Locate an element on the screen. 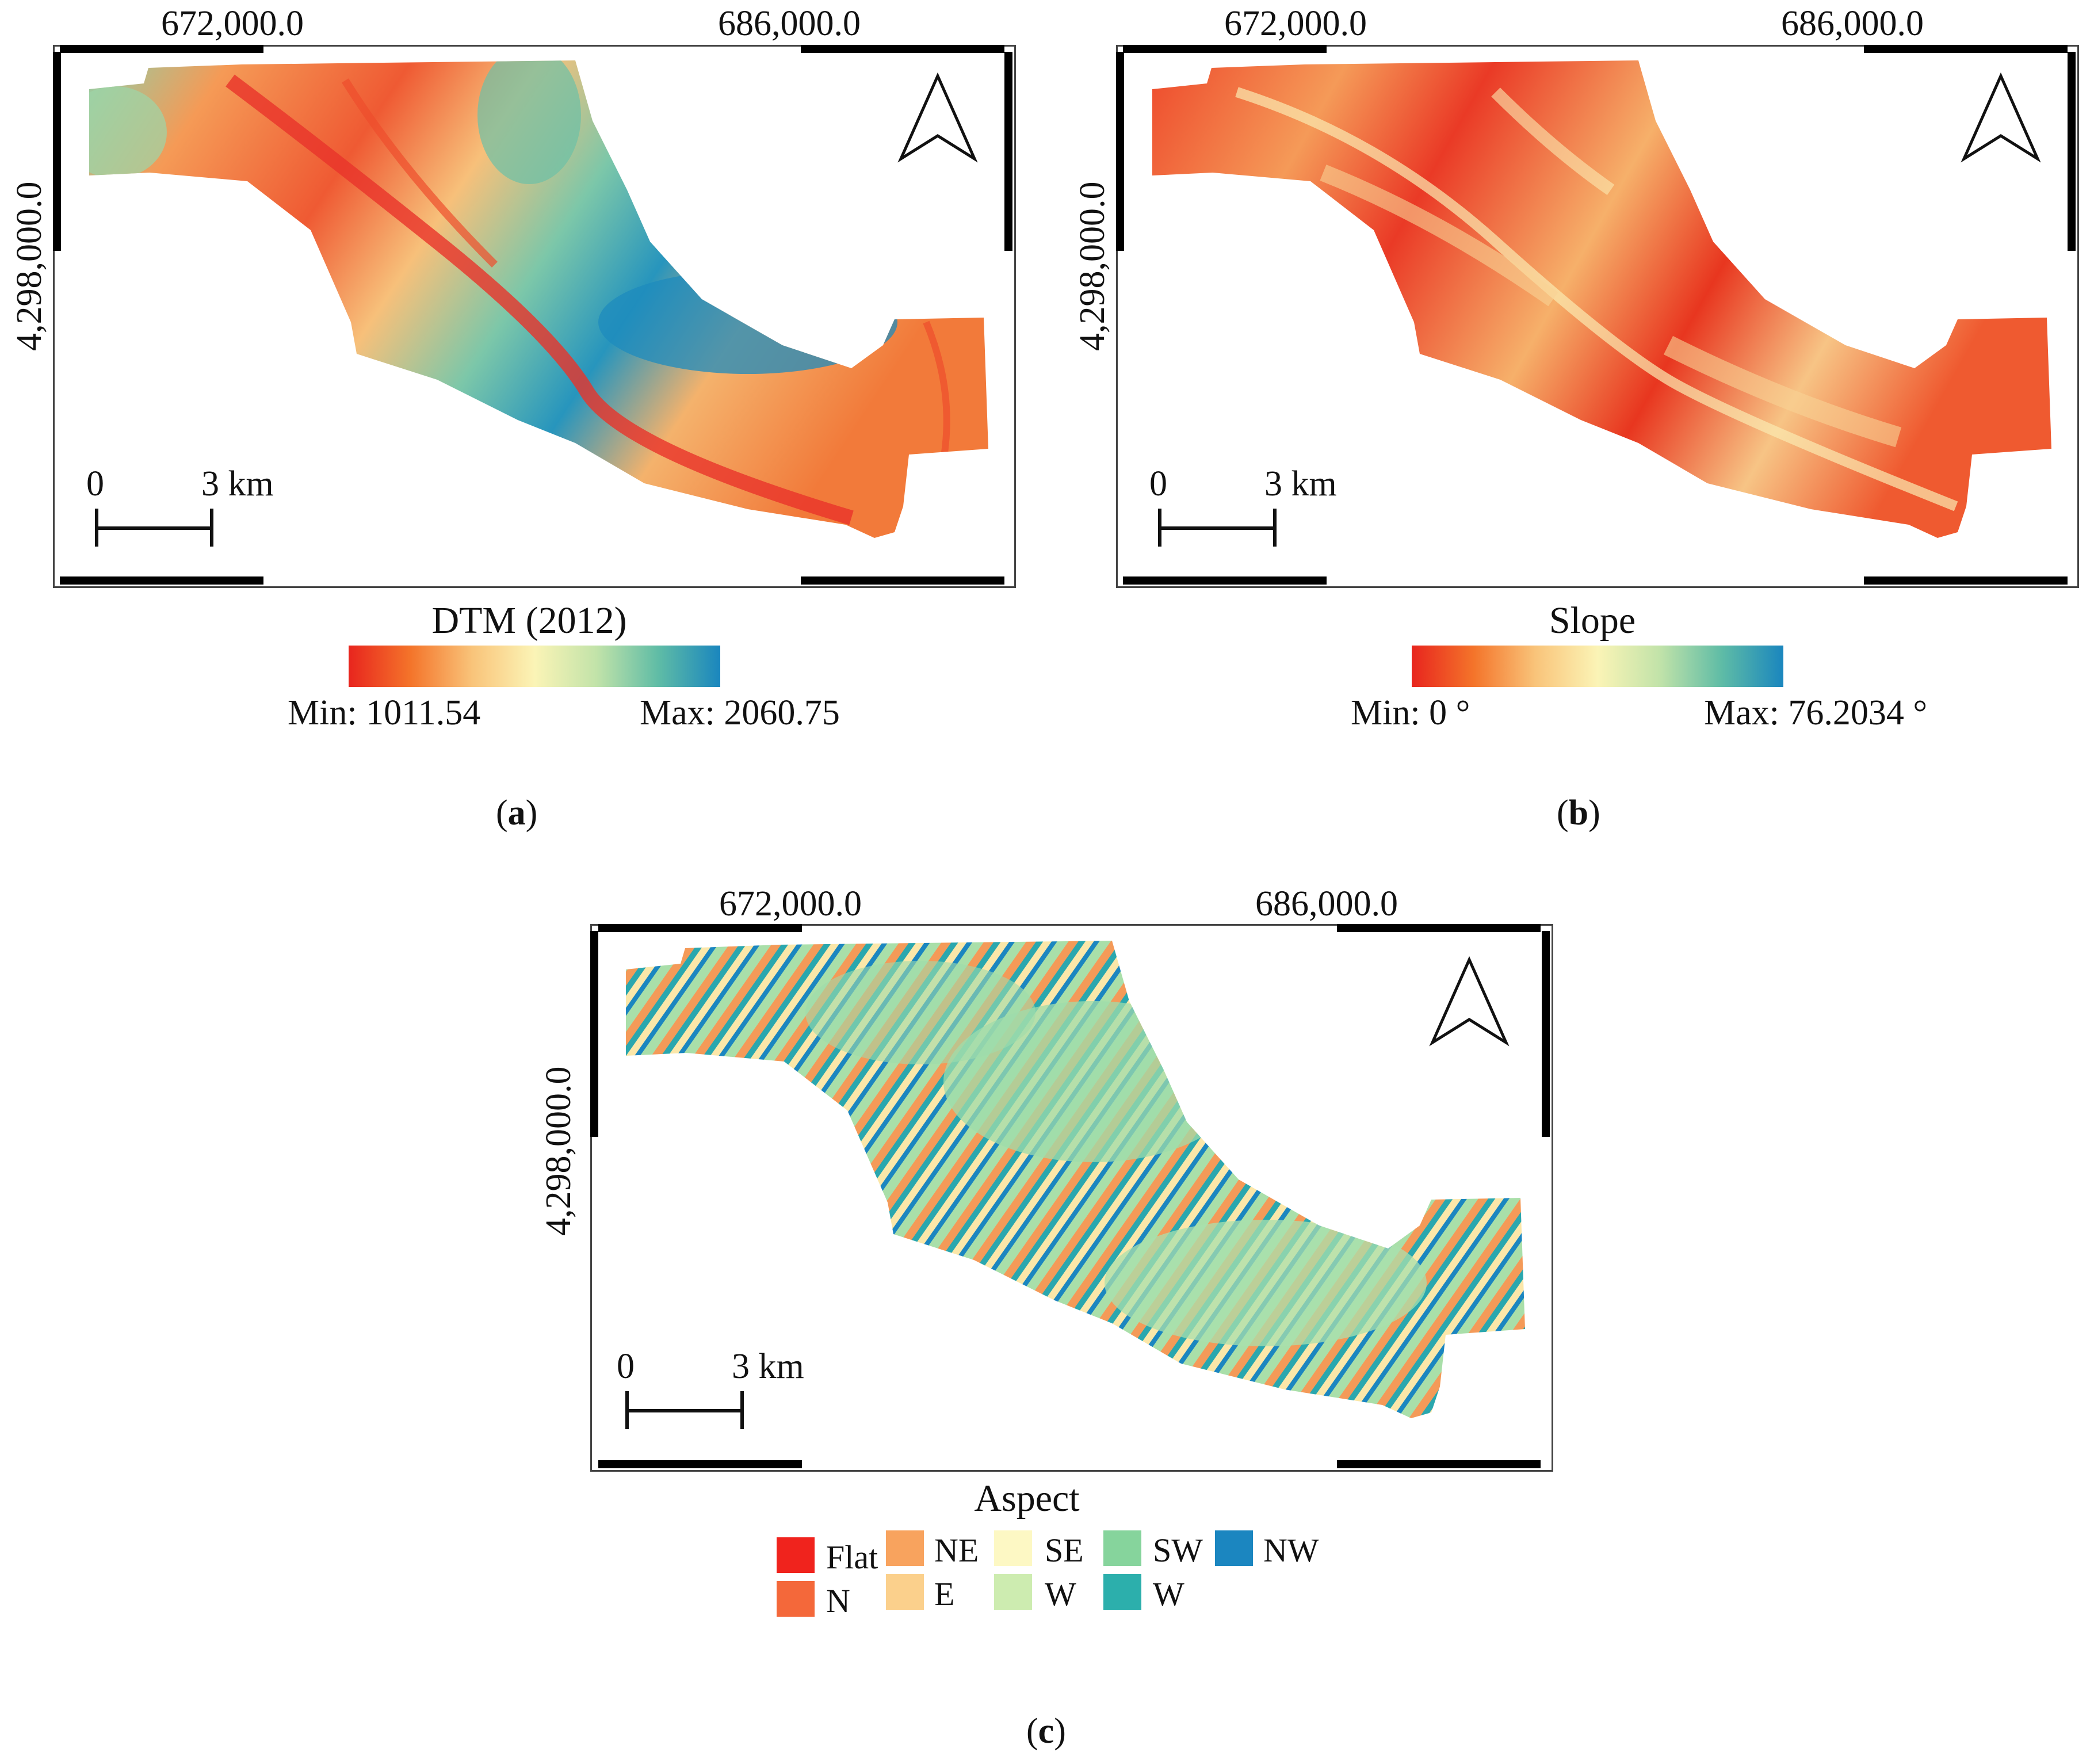 Image resolution: width=2094 pixels, height=1764 pixels. legend-label-e: E is located at coordinates (944, 1594).